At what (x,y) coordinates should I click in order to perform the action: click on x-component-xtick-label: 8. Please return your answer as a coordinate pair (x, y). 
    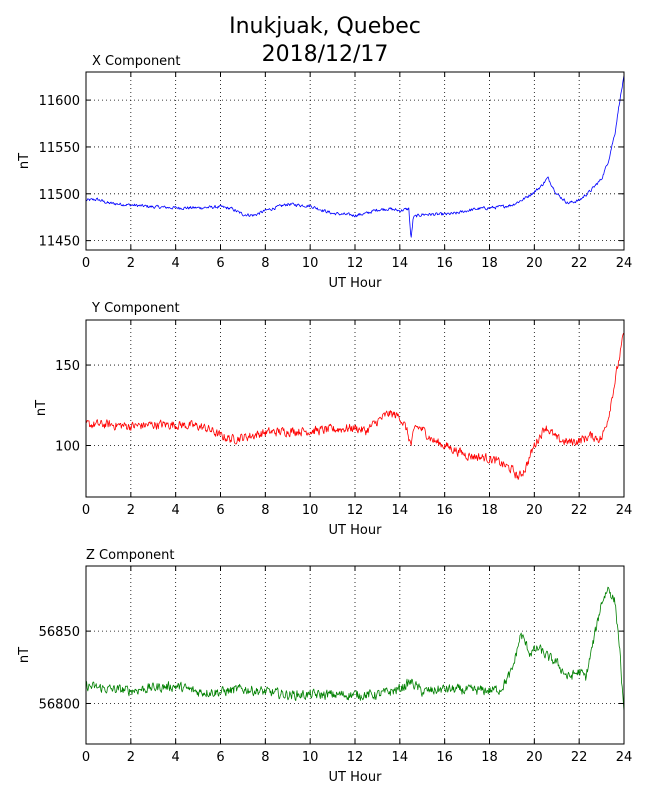
    Looking at the image, I should click on (265, 263).